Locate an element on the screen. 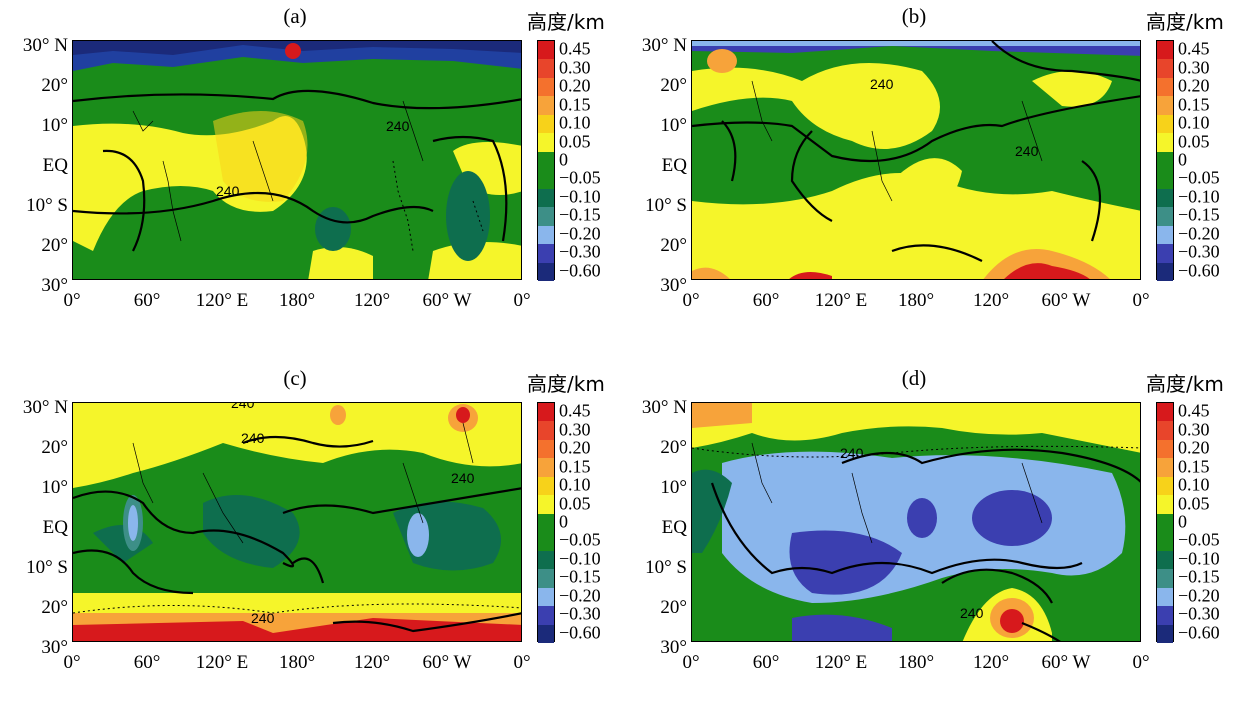  panel-title: (b) is located at coordinates (914, 16).